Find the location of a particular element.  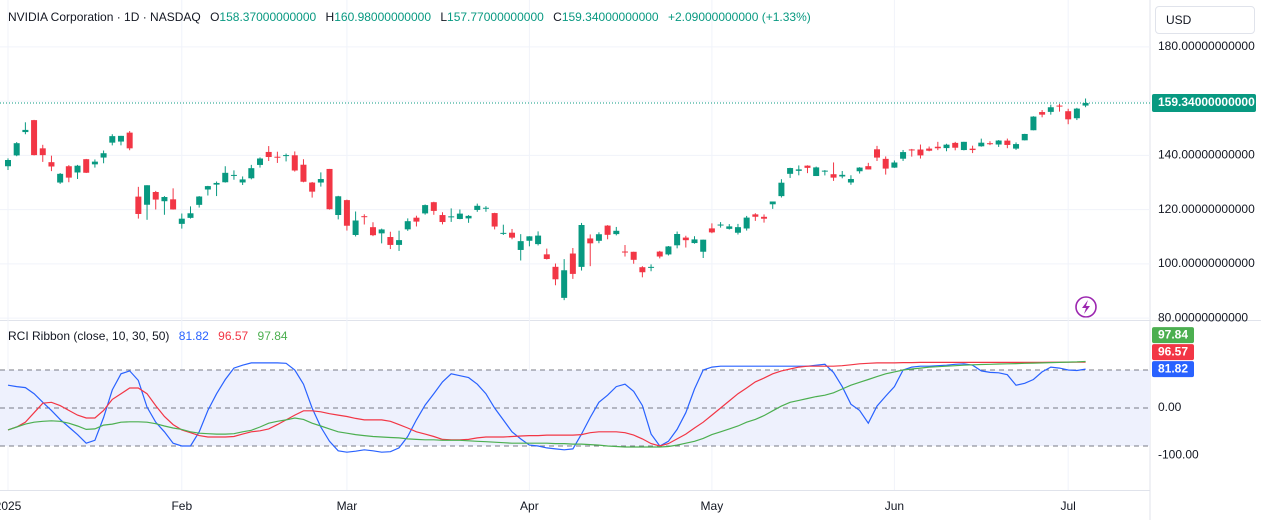

x-tick-label: Mar is located at coordinates (347, 506).